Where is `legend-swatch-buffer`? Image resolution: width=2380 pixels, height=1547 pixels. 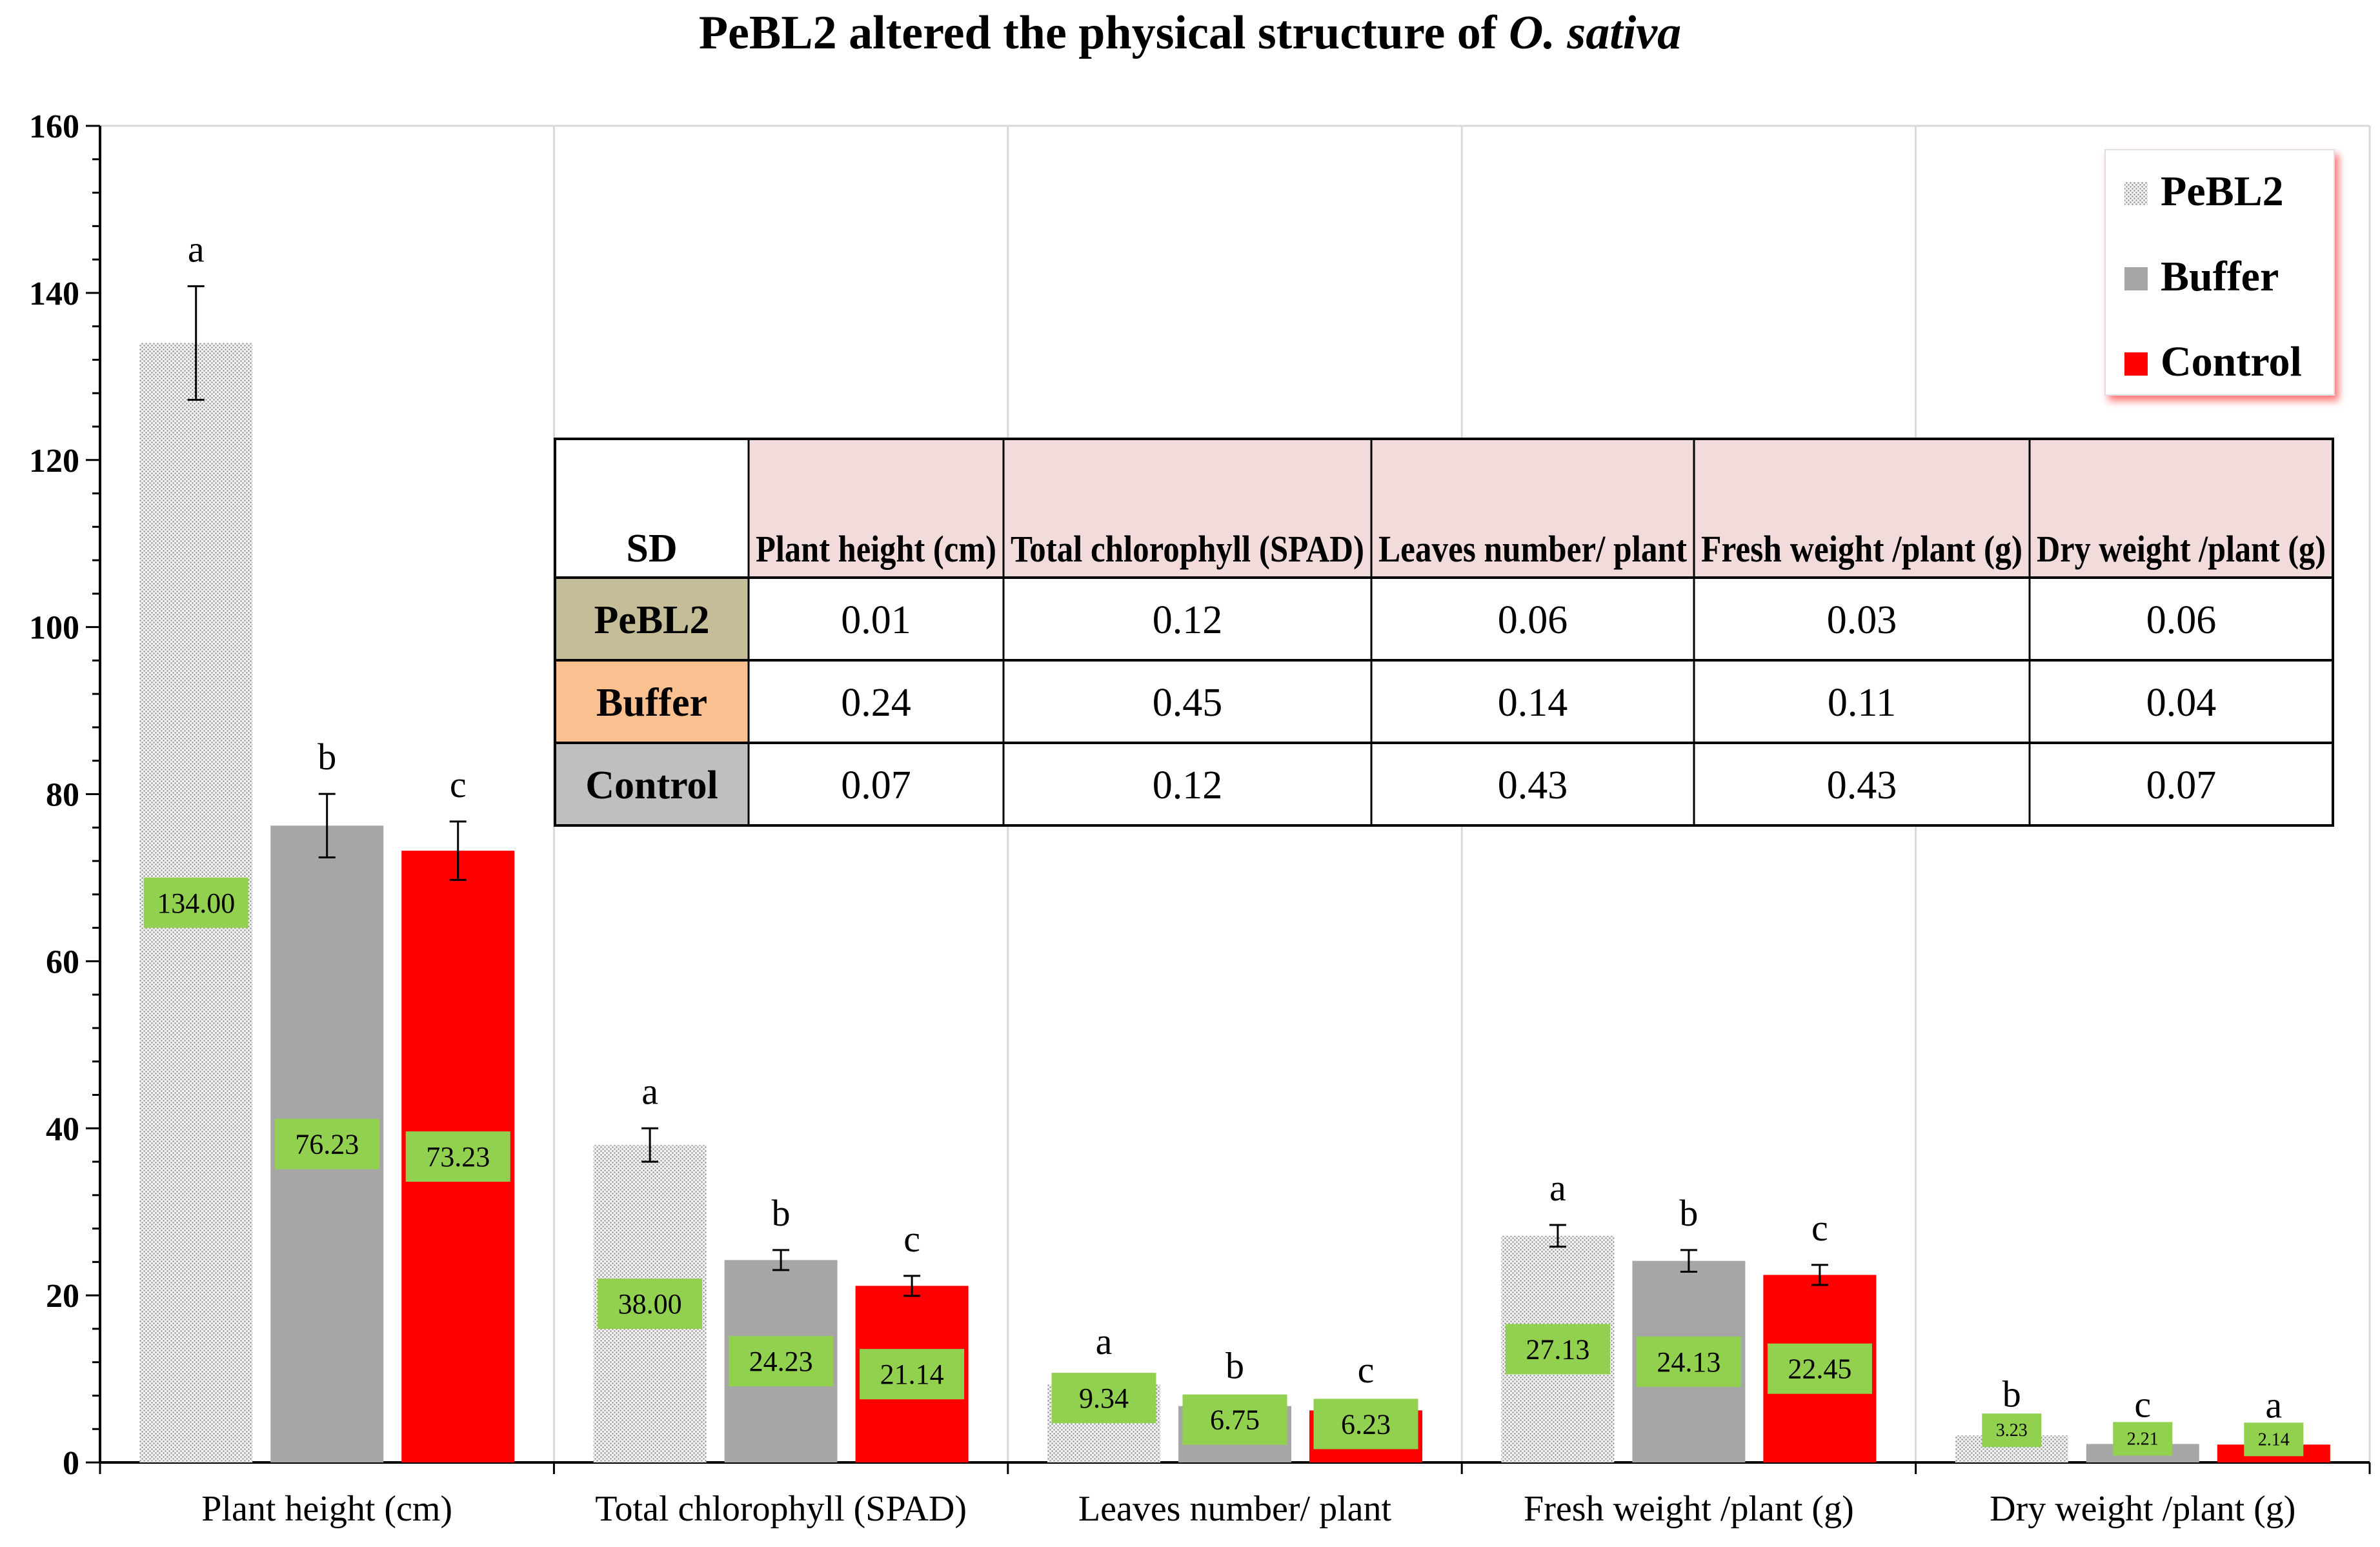
legend-swatch-buffer is located at coordinates (2136, 279).